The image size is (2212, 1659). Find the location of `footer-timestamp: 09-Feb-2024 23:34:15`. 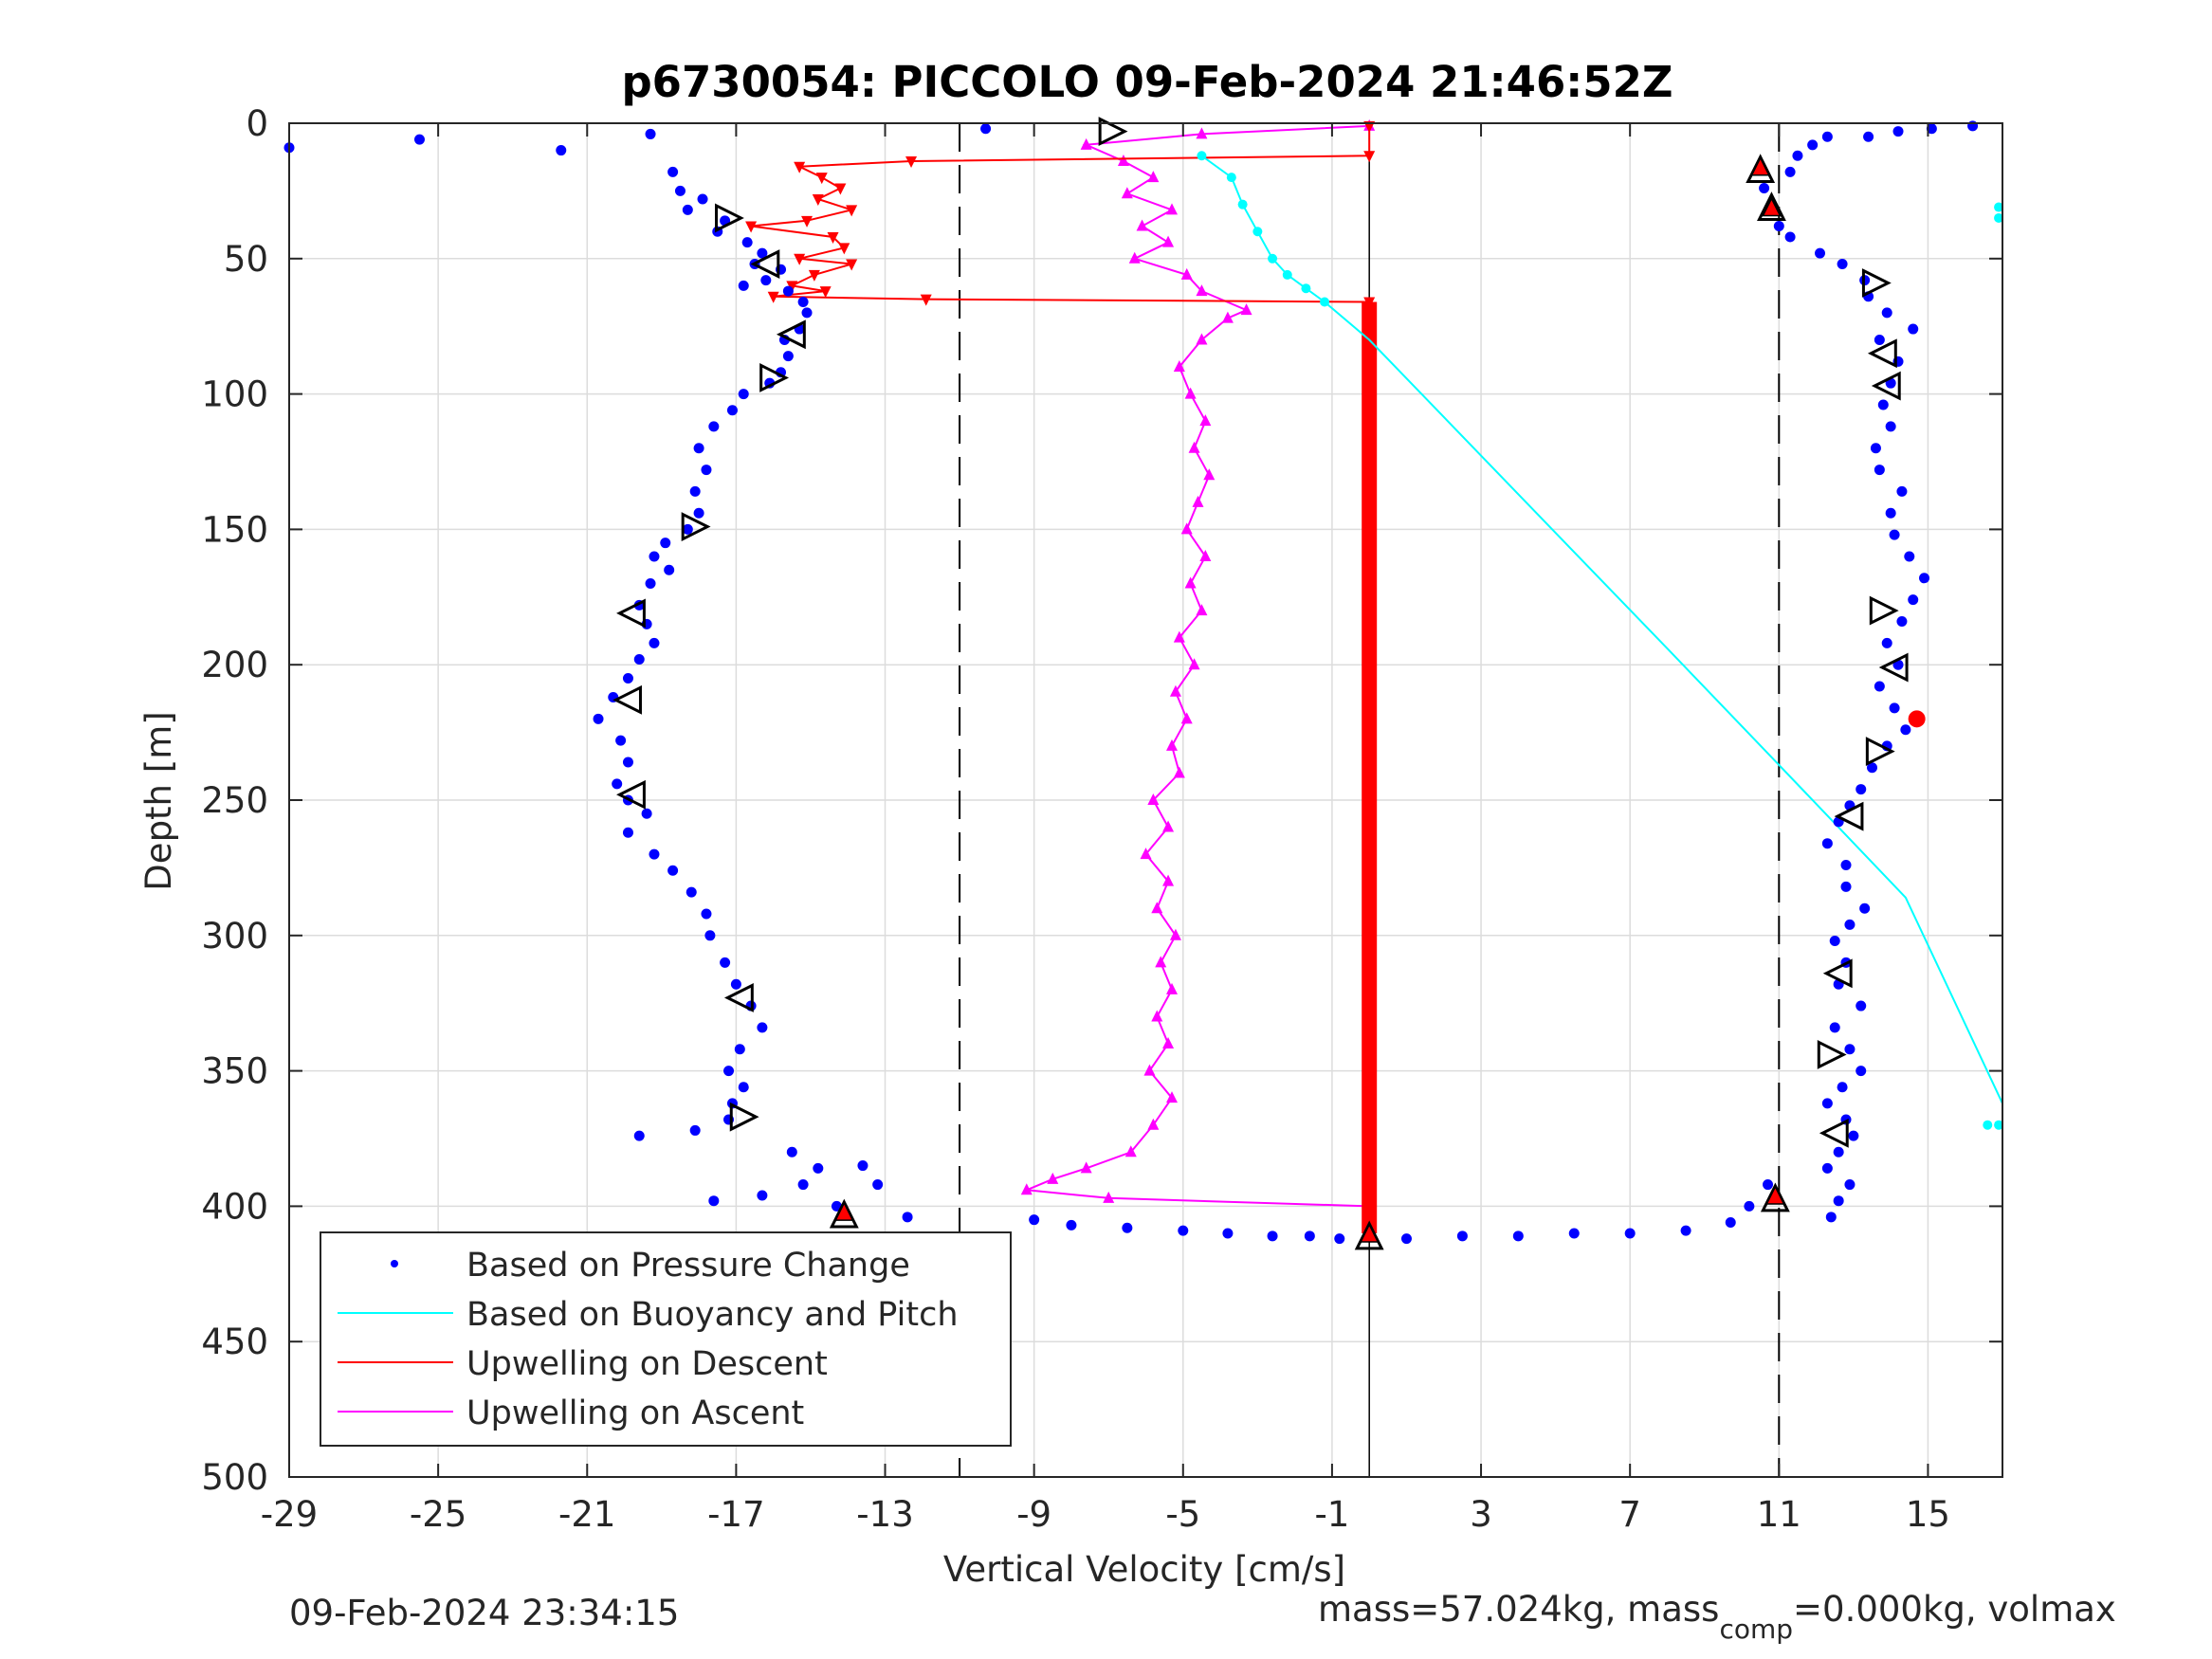

footer-timestamp: 09-Feb-2024 23:34:15 is located at coordinates (484, 1613).